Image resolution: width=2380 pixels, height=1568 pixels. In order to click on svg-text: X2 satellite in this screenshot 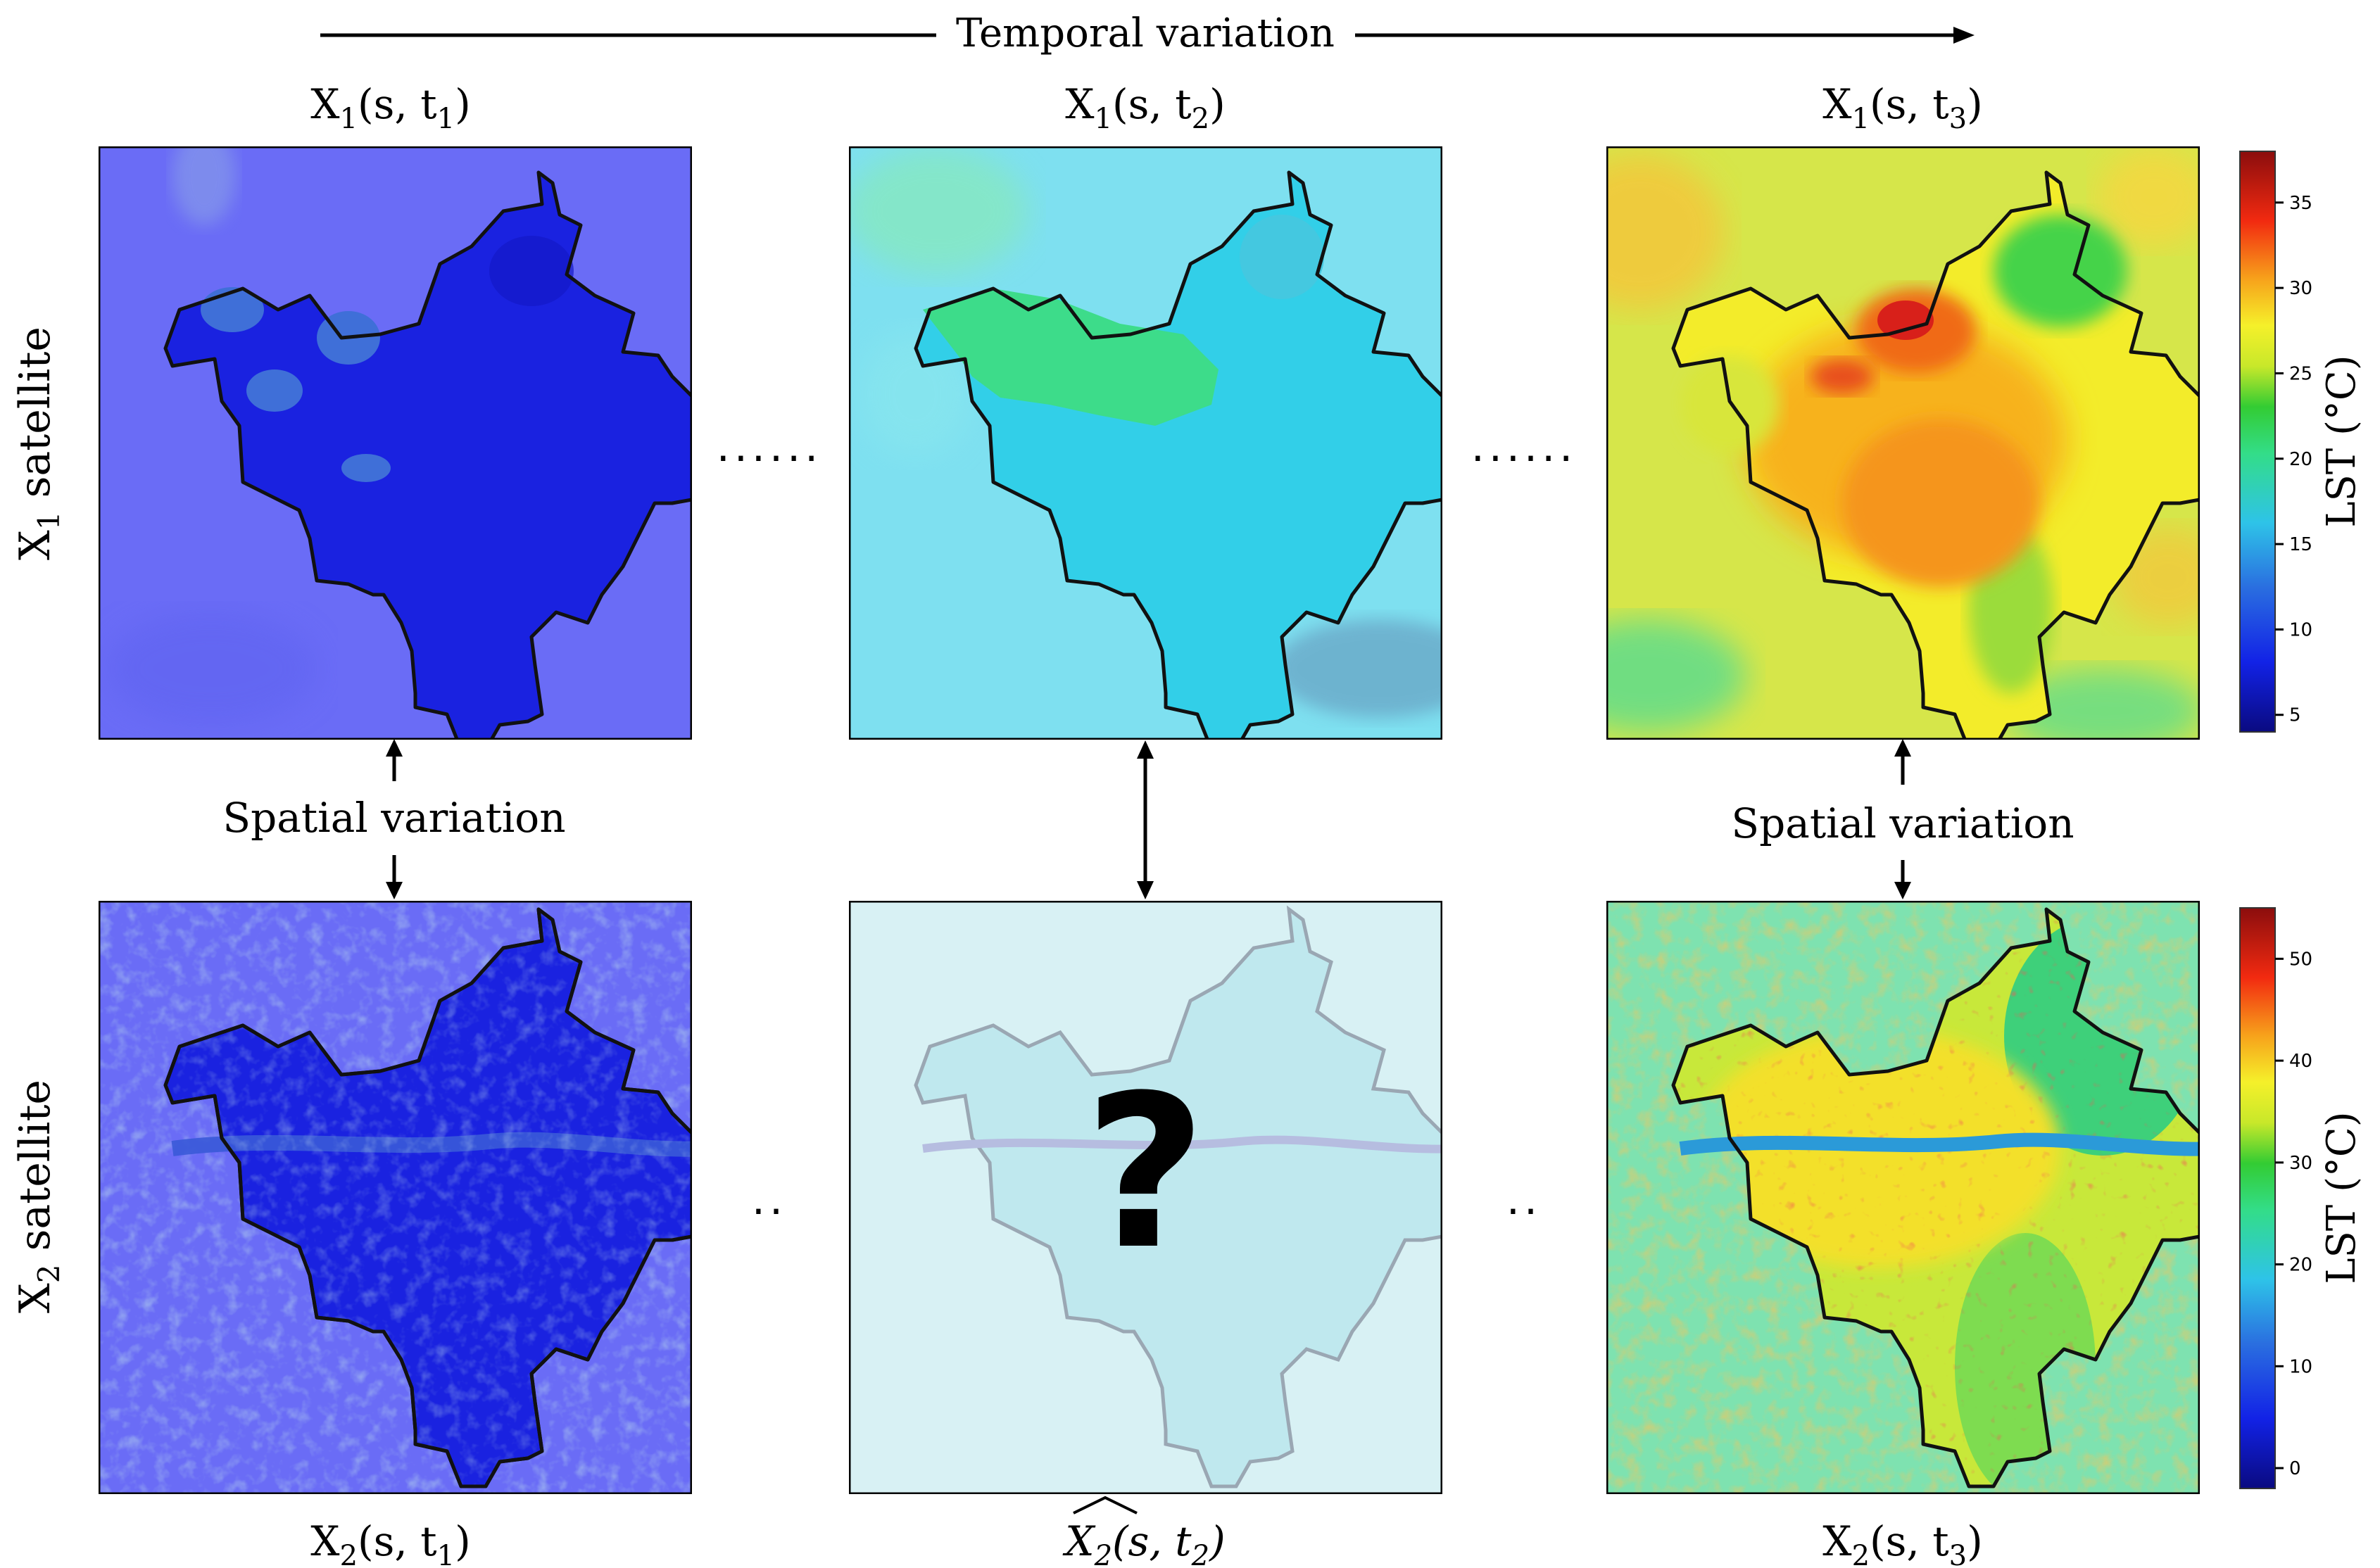, I will do `click(38, 1196)`.